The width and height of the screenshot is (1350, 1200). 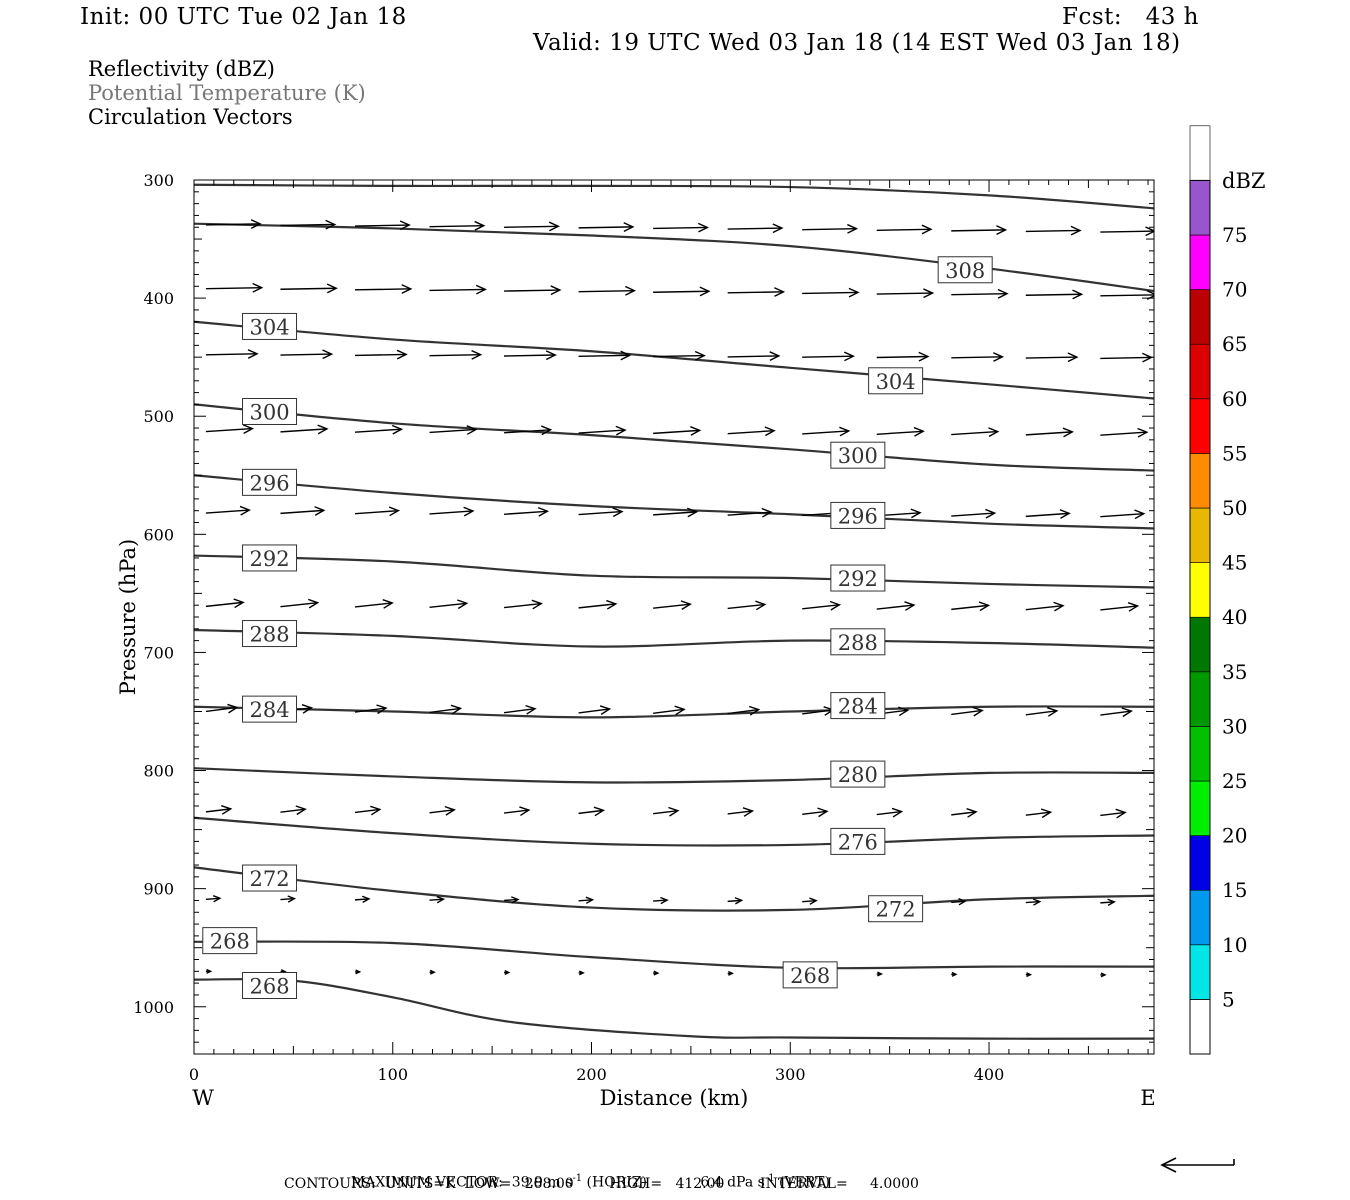 I want to click on max-horiz-value: 39.9 m s, so click(x=542, y=1182).